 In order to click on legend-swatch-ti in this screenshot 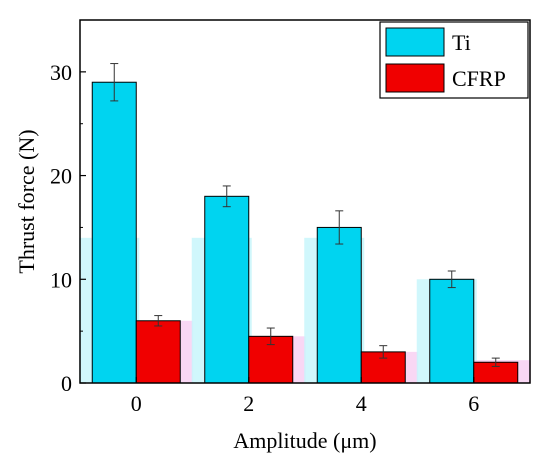, I will do `click(415, 42)`.